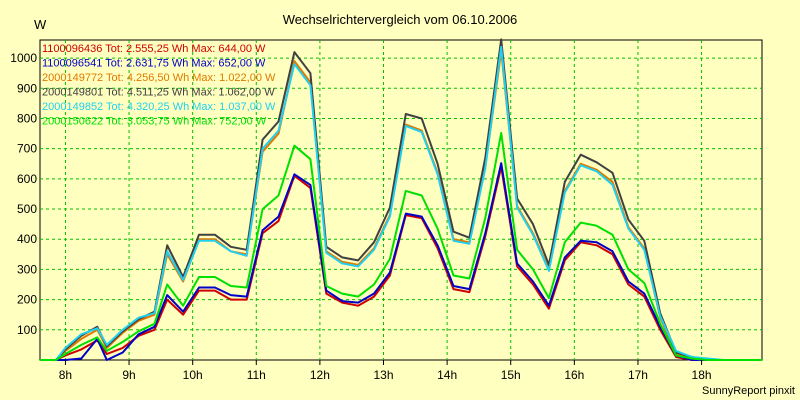 The width and height of the screenshot is (800, 400). I want to click on y-tick-label: 100, so click(27, 330).